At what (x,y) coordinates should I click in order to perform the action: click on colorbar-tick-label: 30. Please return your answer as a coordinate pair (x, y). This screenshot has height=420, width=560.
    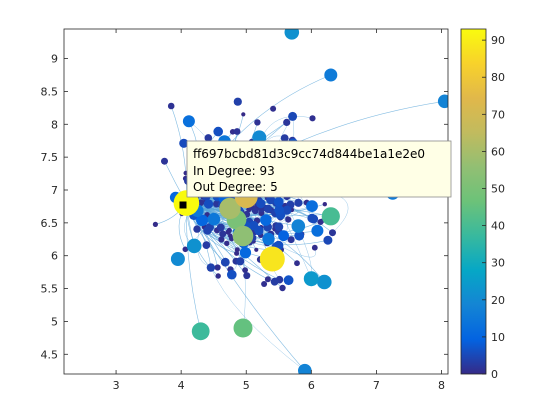
    Looking at the image, I should click on (498, 263).